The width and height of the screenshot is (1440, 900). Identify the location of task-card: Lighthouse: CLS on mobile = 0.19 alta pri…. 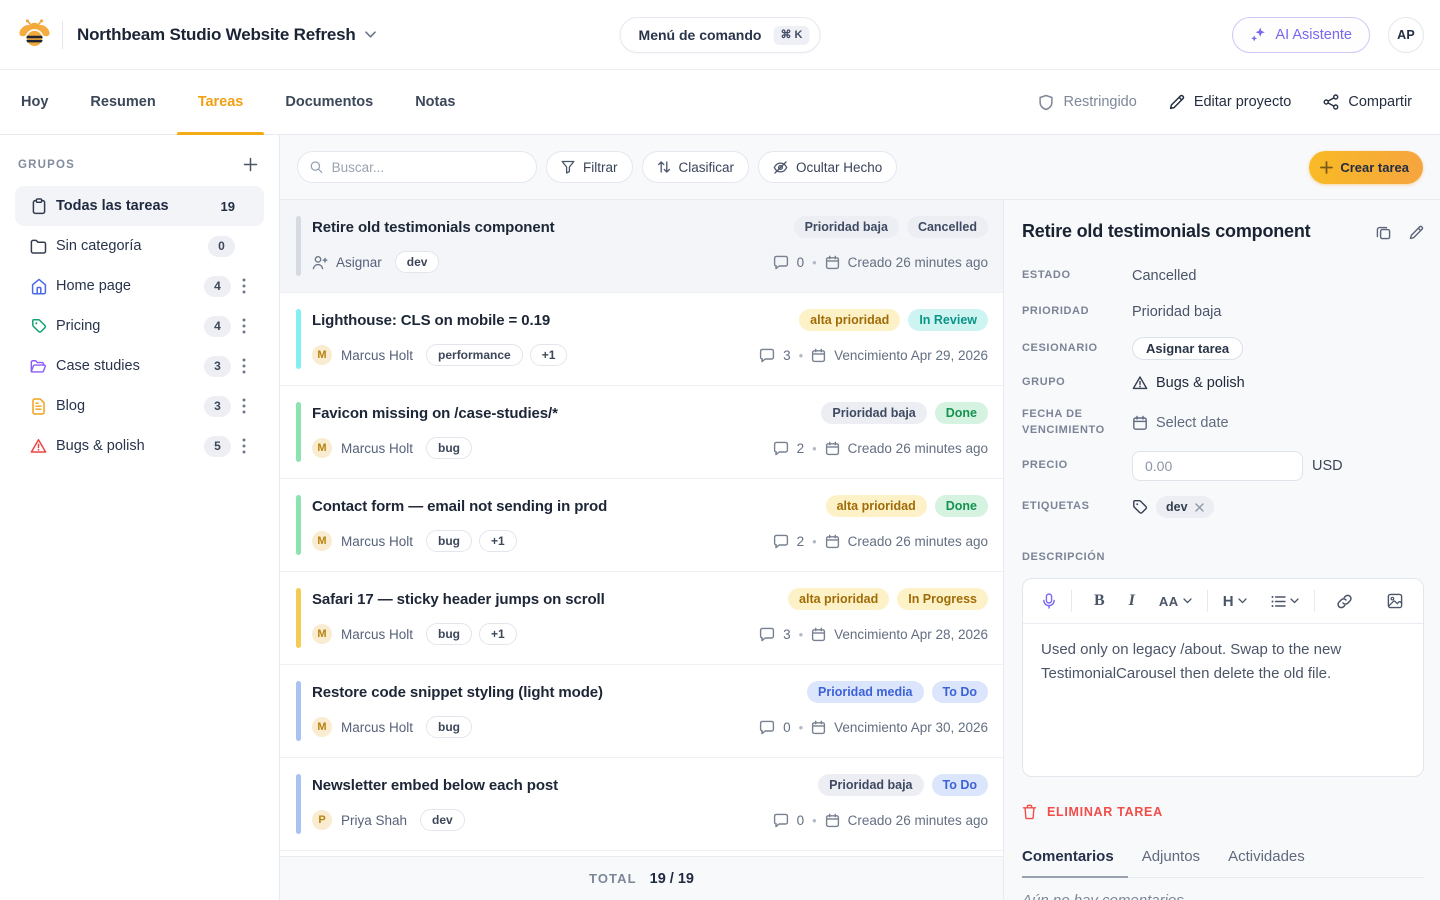
(641, 339).